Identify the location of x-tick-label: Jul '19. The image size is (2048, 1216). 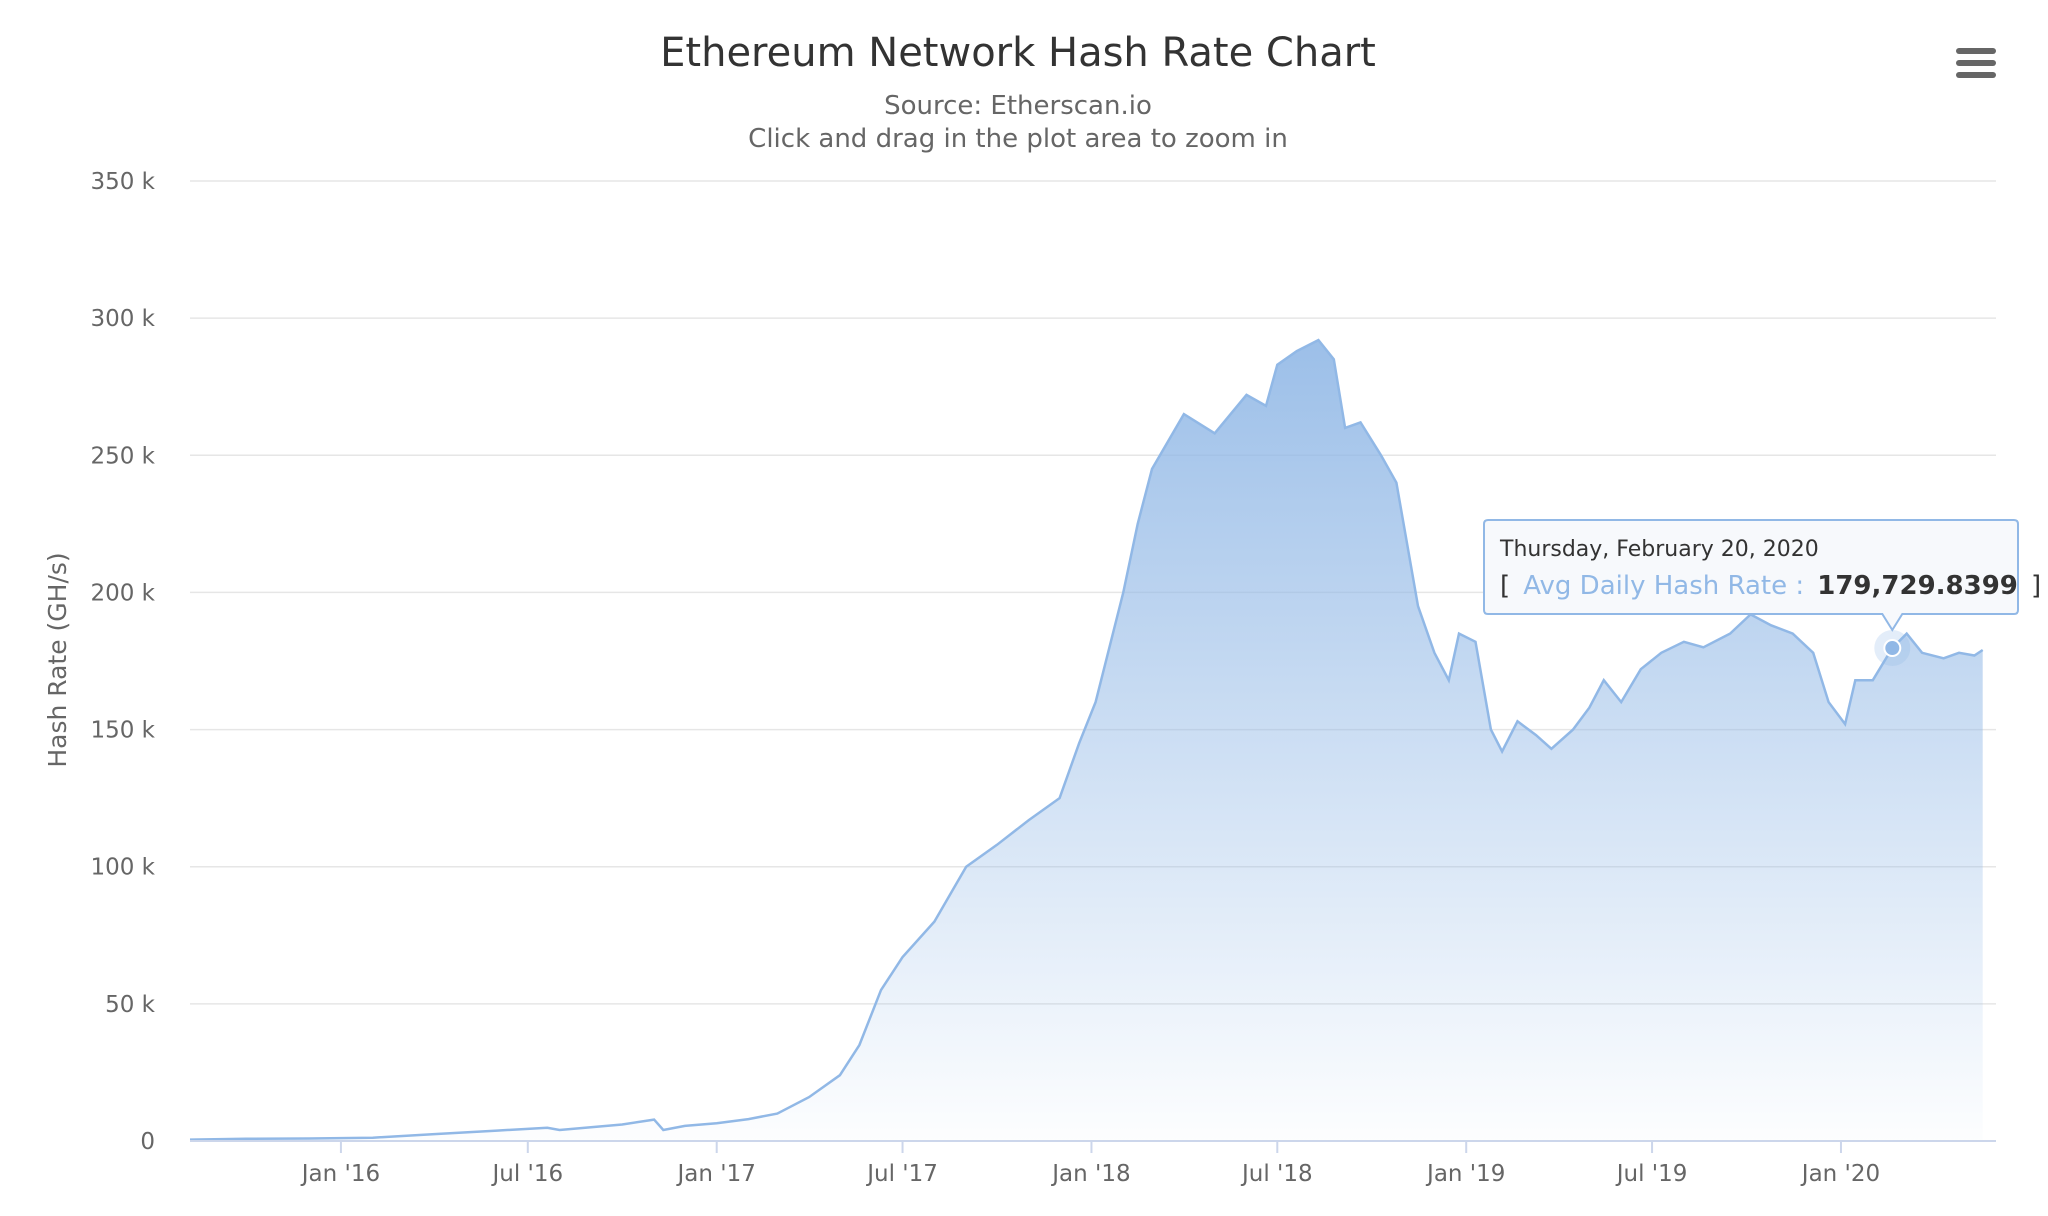
(1651, 1174).